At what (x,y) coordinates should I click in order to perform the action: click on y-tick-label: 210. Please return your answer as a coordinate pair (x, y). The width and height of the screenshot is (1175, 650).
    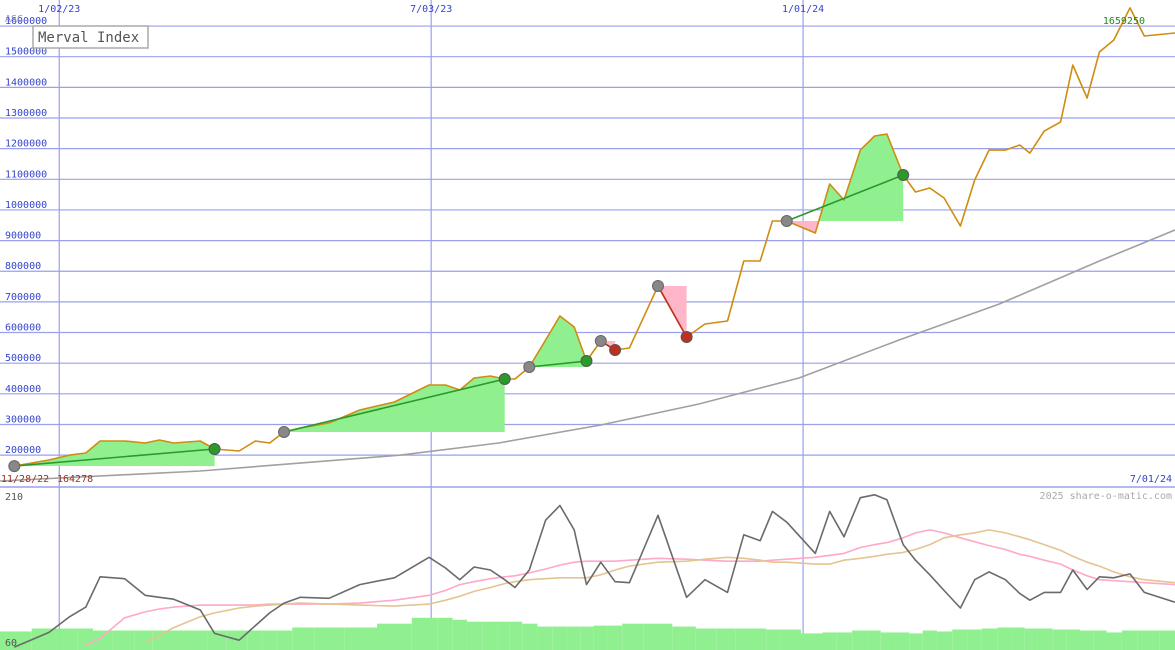
    Looking at the image, I should click on (14, 497).